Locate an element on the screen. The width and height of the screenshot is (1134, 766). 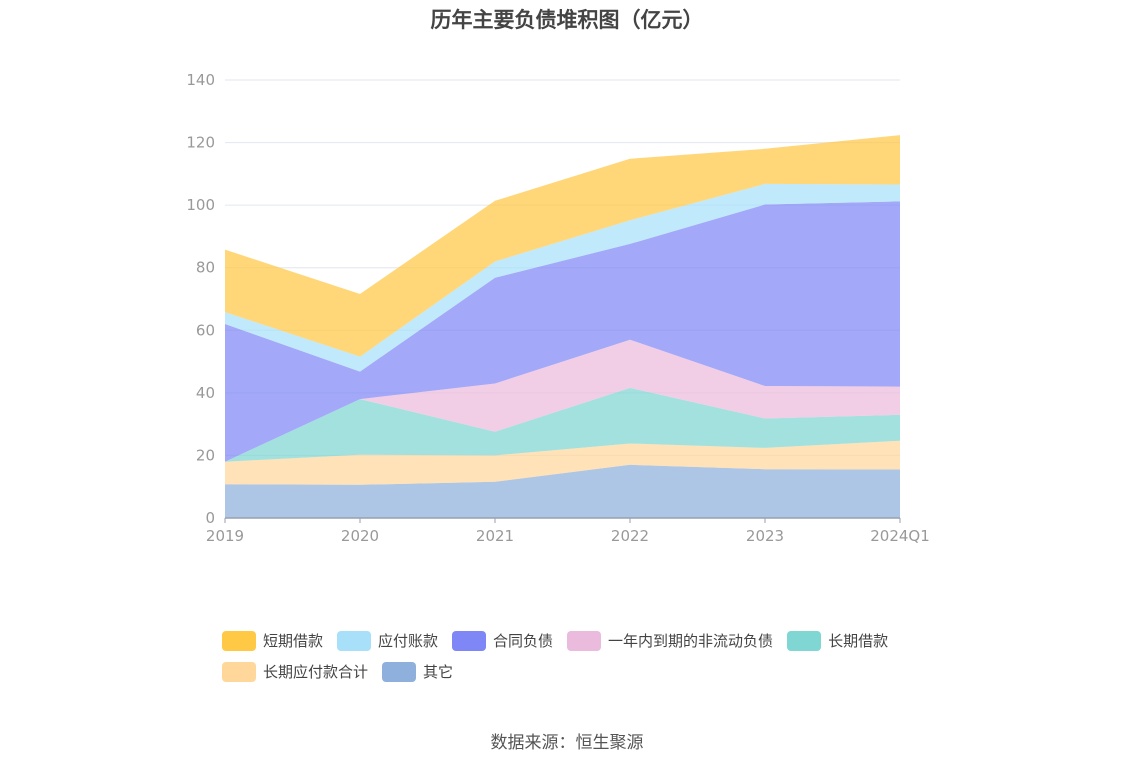
legend-item-accounts-payable: 应付账款 is located at coordinates (387, 640).